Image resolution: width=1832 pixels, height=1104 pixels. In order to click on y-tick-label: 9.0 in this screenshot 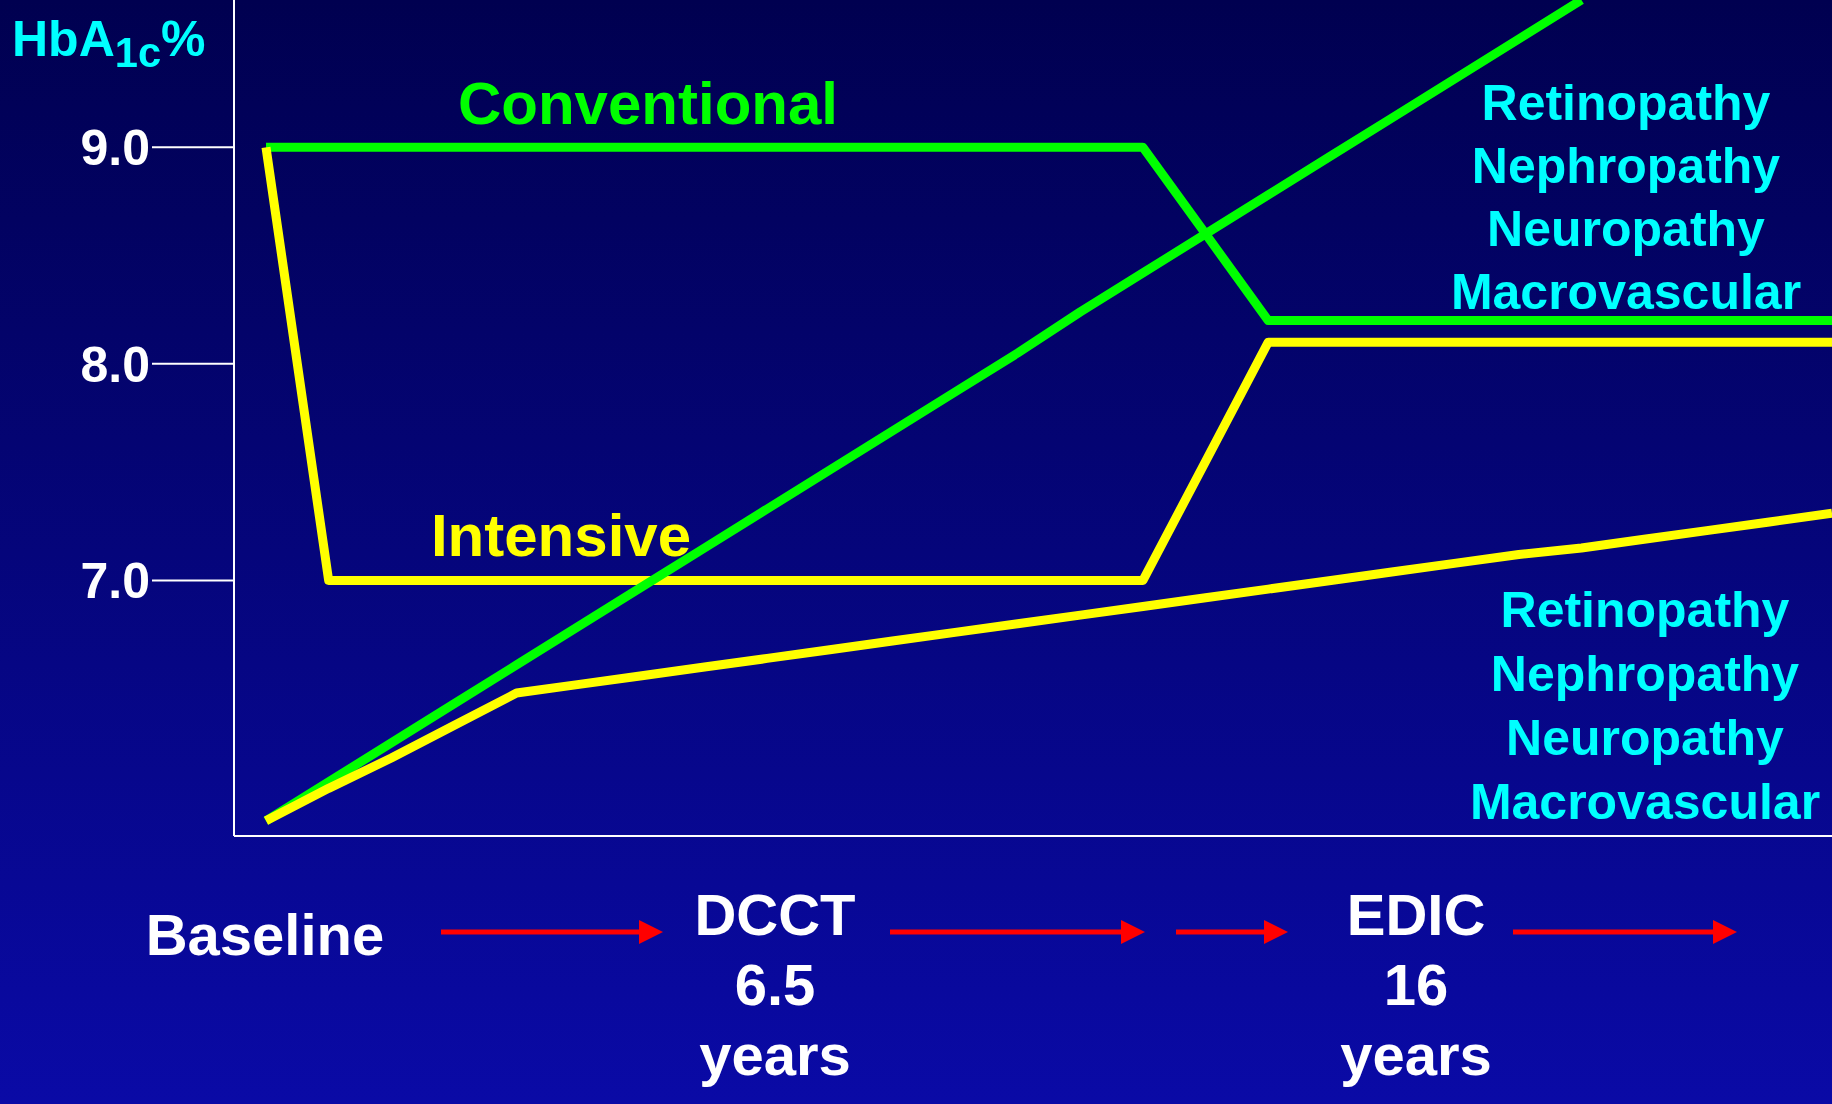, I will do `click(115, 148)`.